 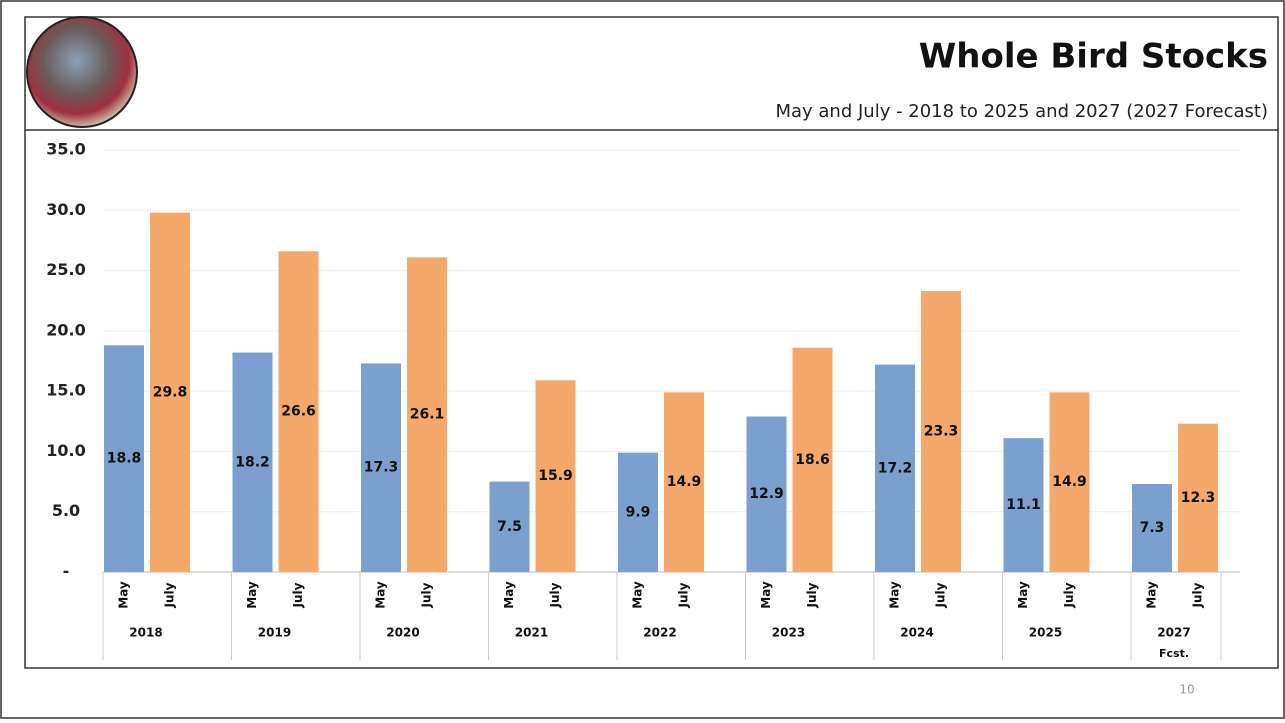 What do you see at coordinates (82, 72) in the screenshot?
I see `turkey-photo` at bounding box center [82, 72].